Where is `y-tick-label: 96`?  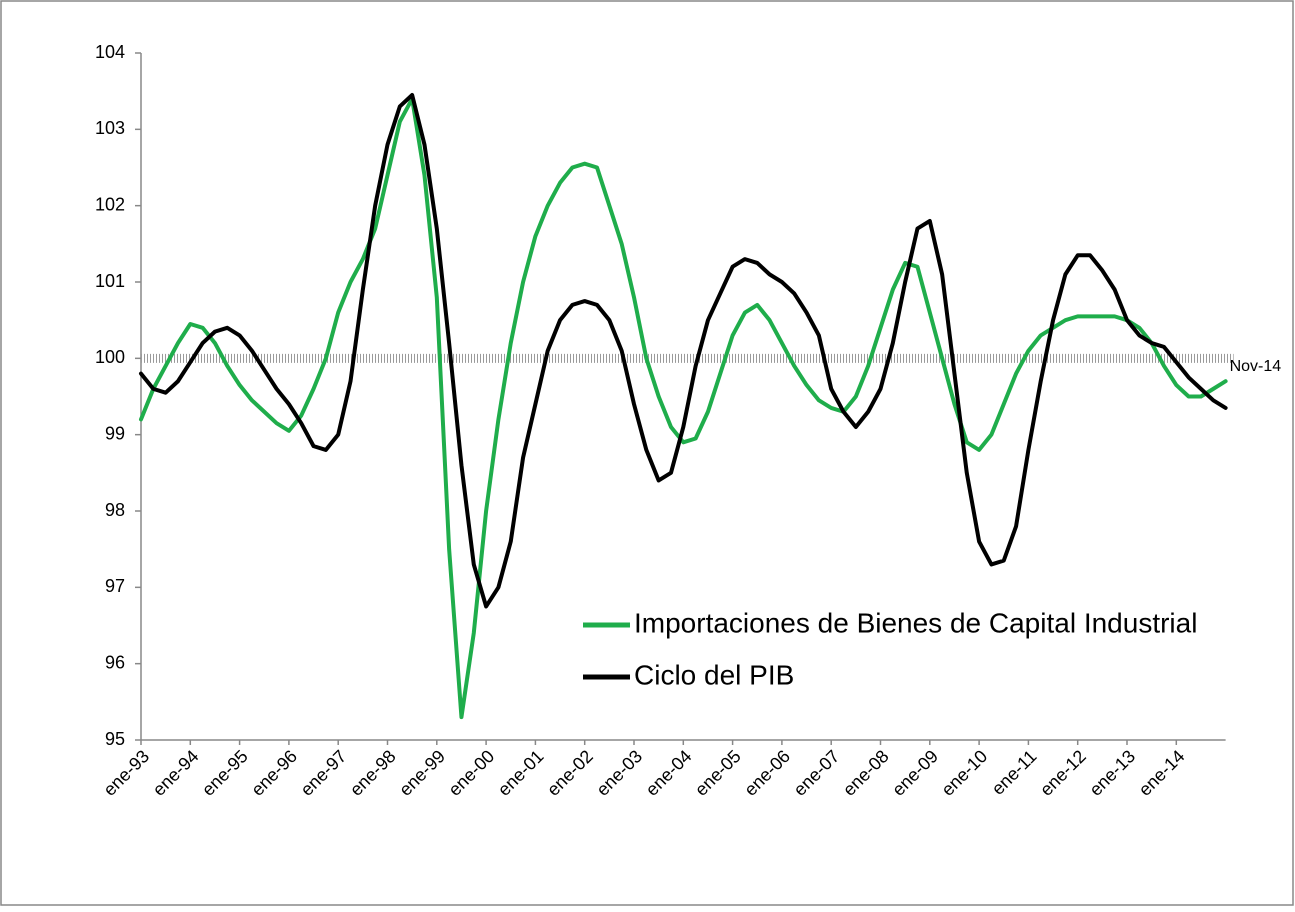 y-tick-label: 96 is located at coordinates (115, 662).